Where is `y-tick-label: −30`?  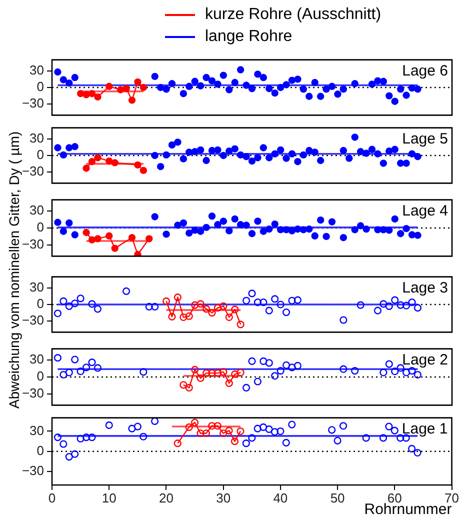 y-tick-label: −30 is located at coordinates (33, 244).